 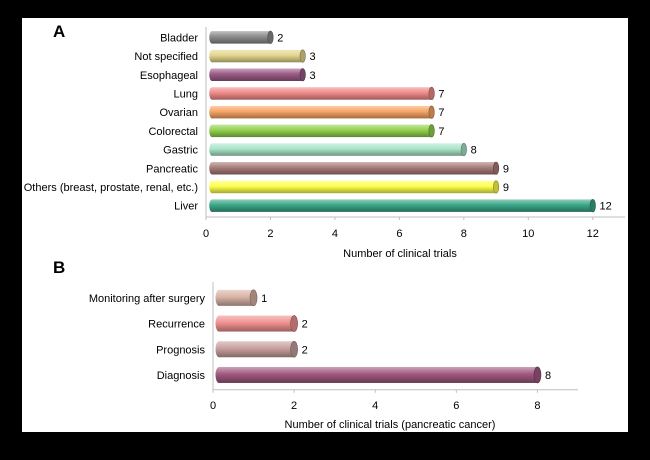 What do you see at coordinates (178, 113) in the screenshot?
I see `category-label: Ovarian` at bounding box center [178, 113].